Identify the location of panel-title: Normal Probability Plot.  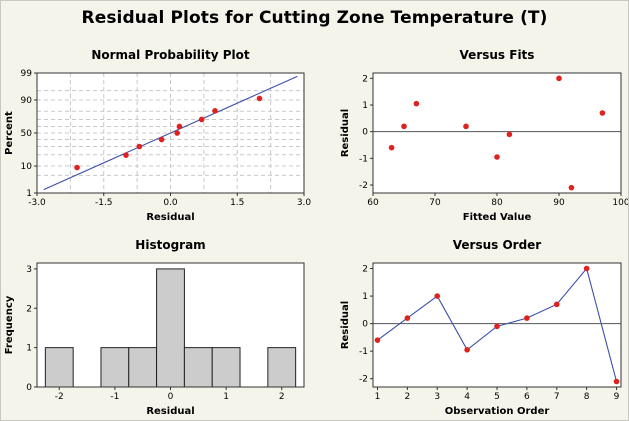
(170, 55).